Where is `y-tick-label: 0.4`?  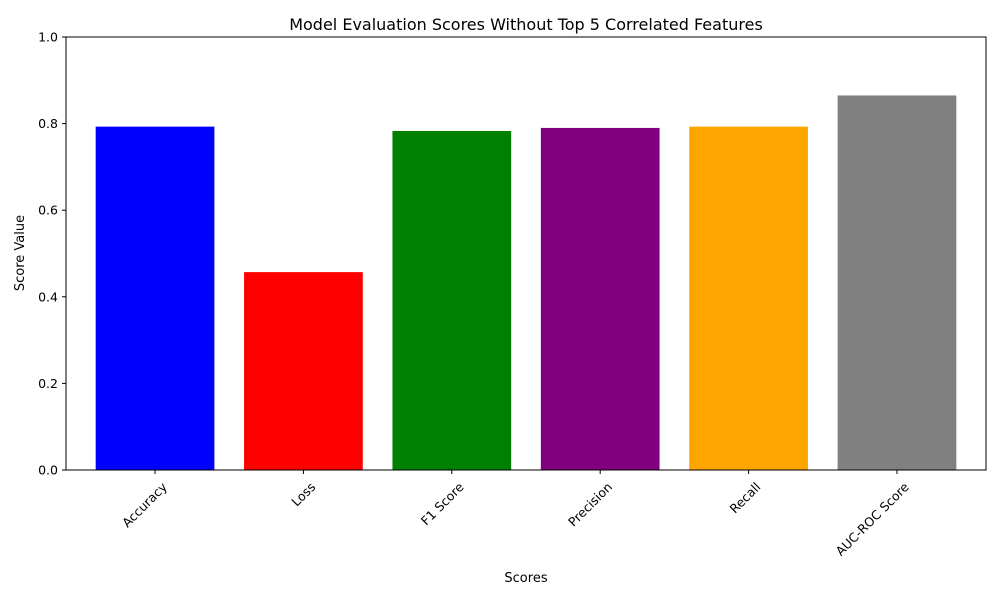
y-tick-label: 0.4 is located at coordinates (48, 296).